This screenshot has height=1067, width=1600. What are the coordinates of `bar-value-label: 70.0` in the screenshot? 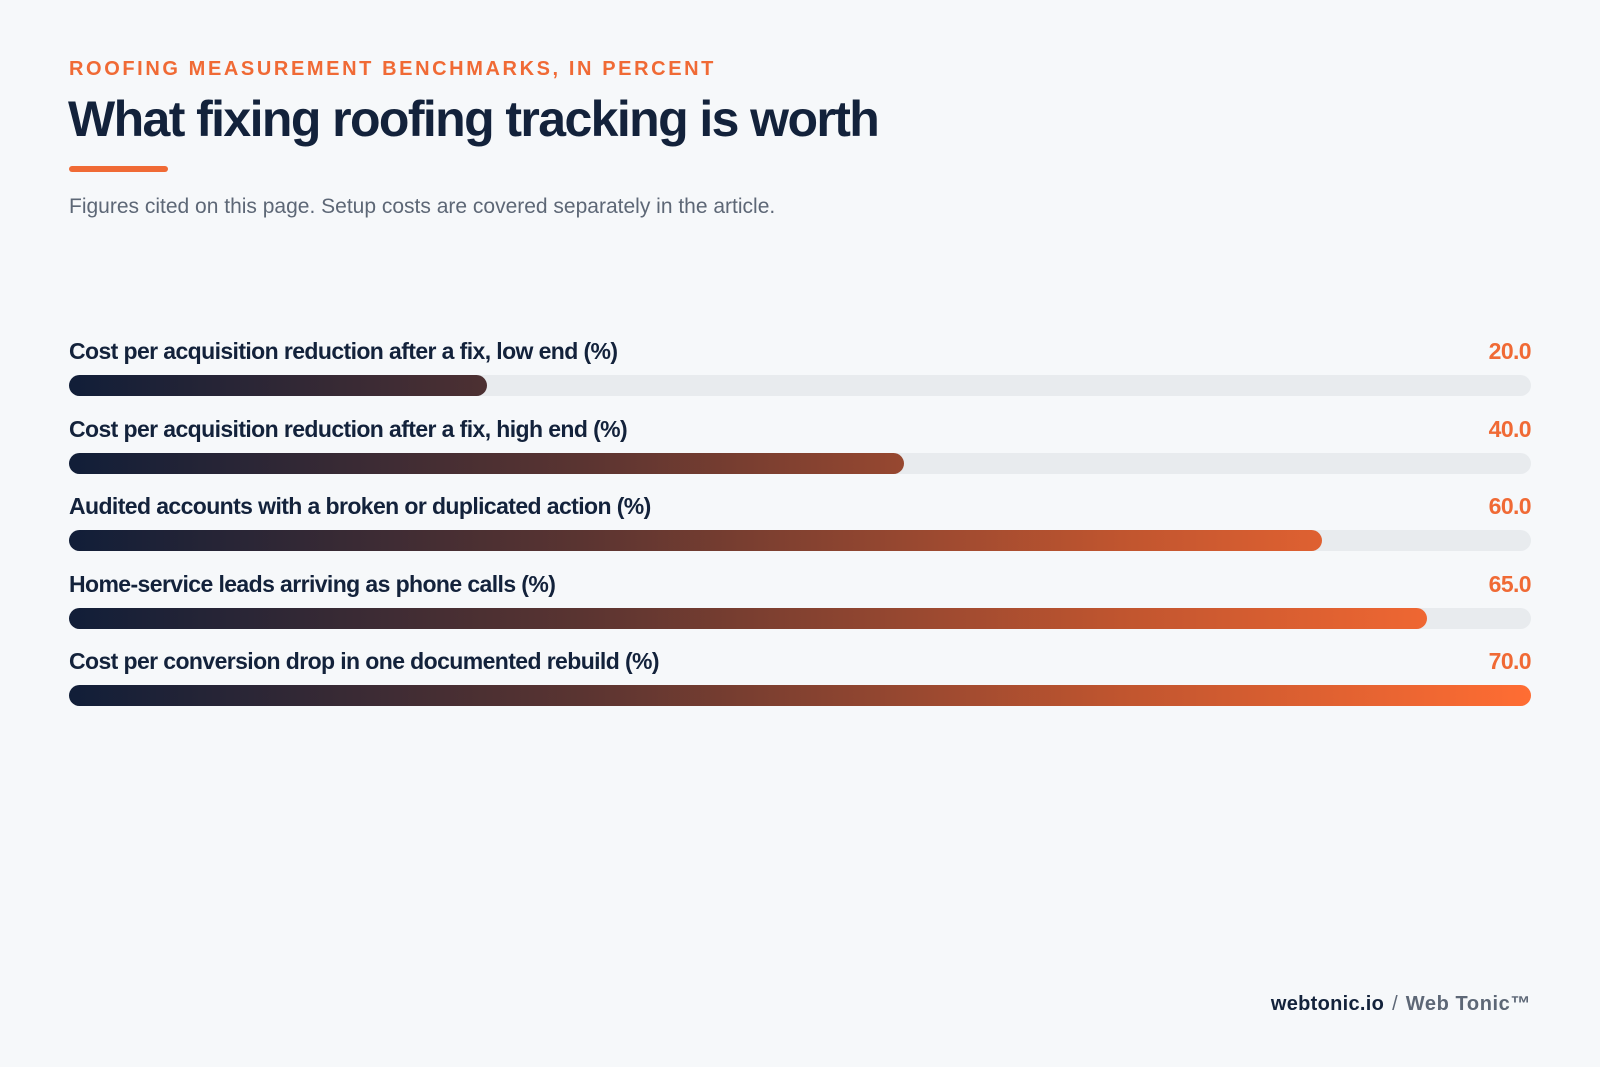 It's located at (1510, 661).